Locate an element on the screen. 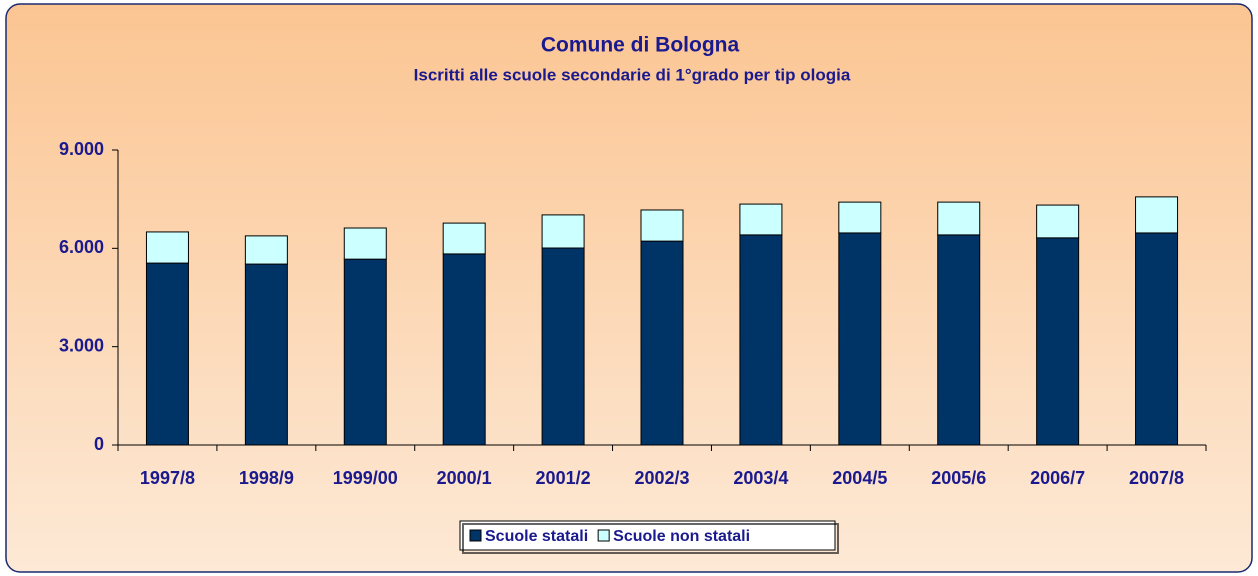 This screenshot has height=576, width=1258. chart-title: Comune di Bologna is located at coordinates (640, 45).